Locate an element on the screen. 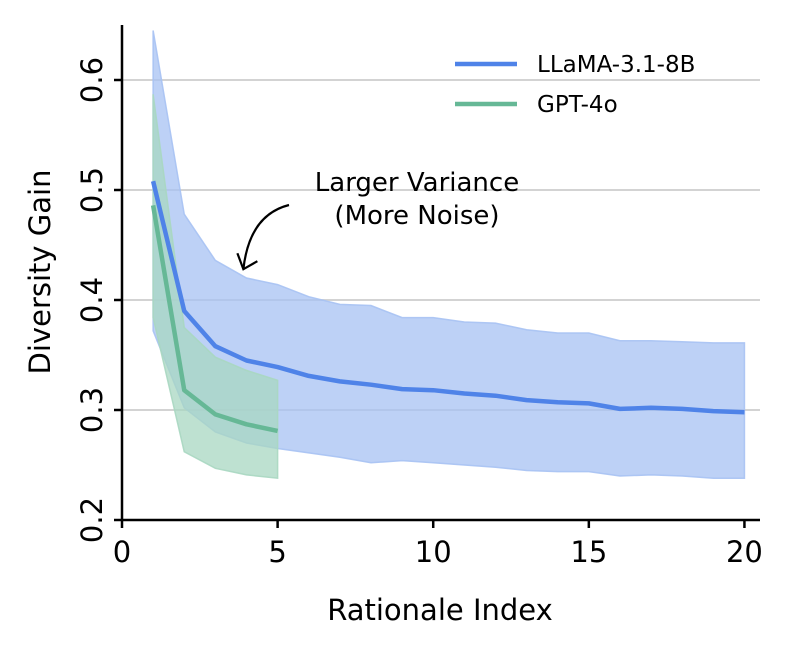  legend-label: GPT-4o is located at coordinates (577, 105).